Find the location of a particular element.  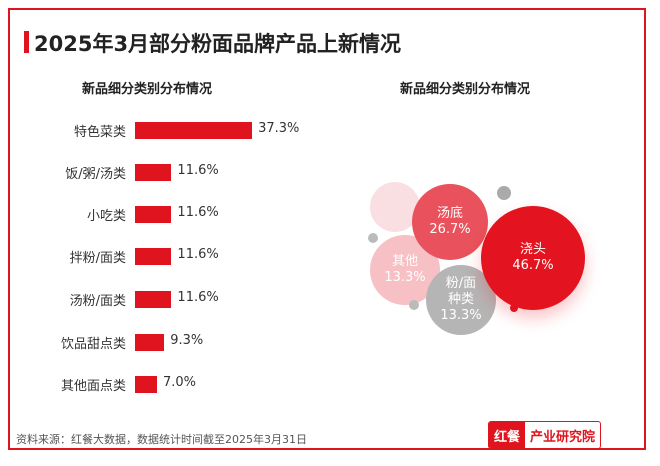

bar-value-label: 9.3% is located at coordinates (187, 340).